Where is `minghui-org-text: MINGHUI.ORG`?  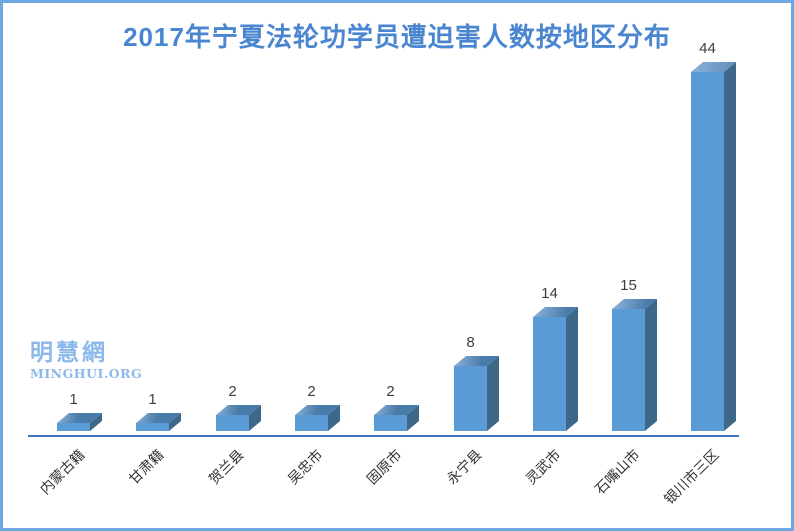
minghui-org-text: MINGHUI.ORG is located at coordinates (86, 374).